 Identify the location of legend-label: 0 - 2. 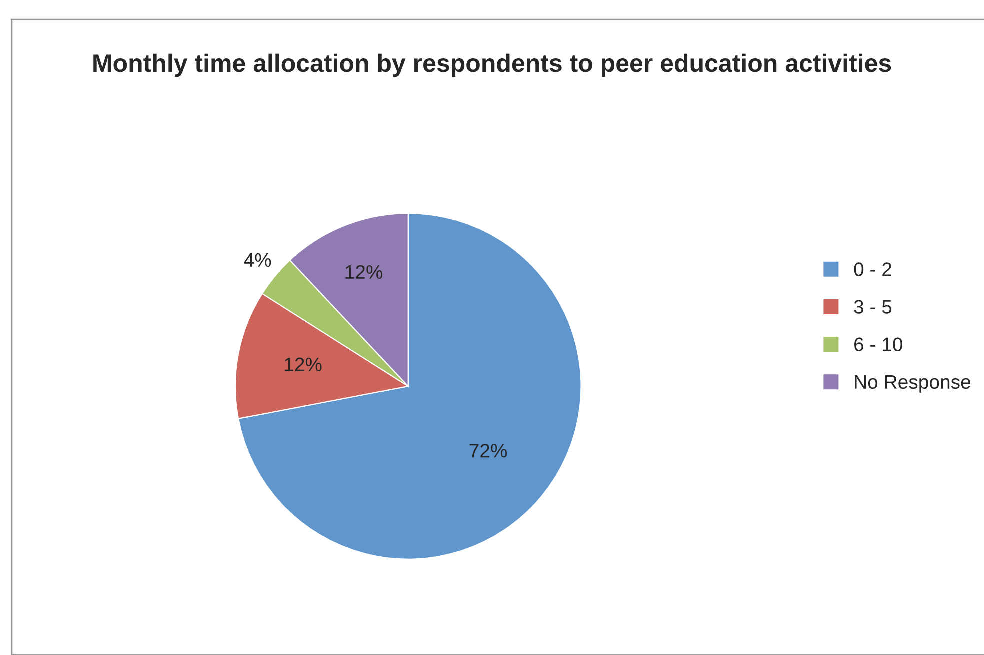
(873, 269).